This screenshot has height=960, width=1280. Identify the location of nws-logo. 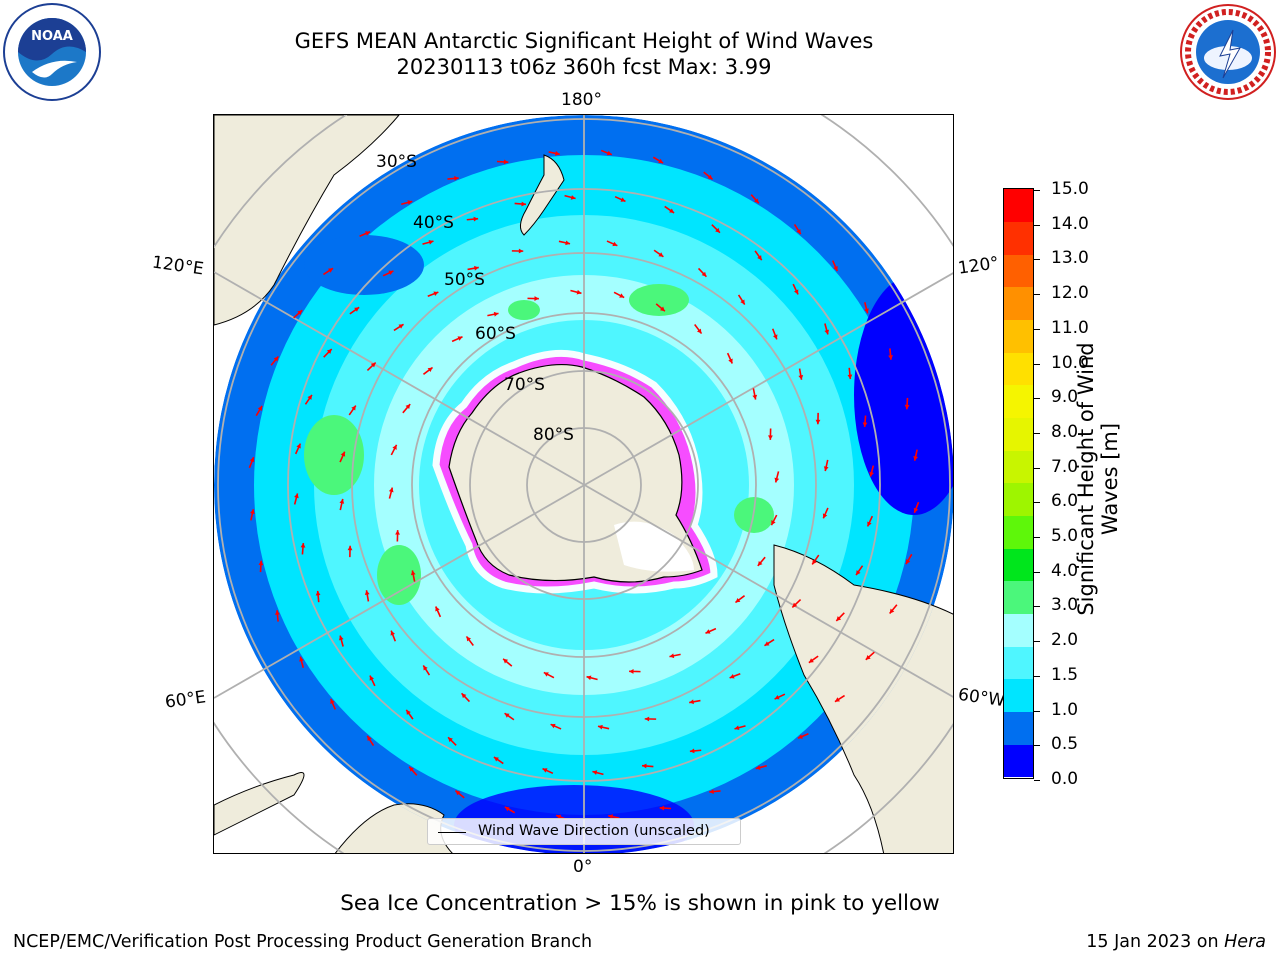
(1228, 54).